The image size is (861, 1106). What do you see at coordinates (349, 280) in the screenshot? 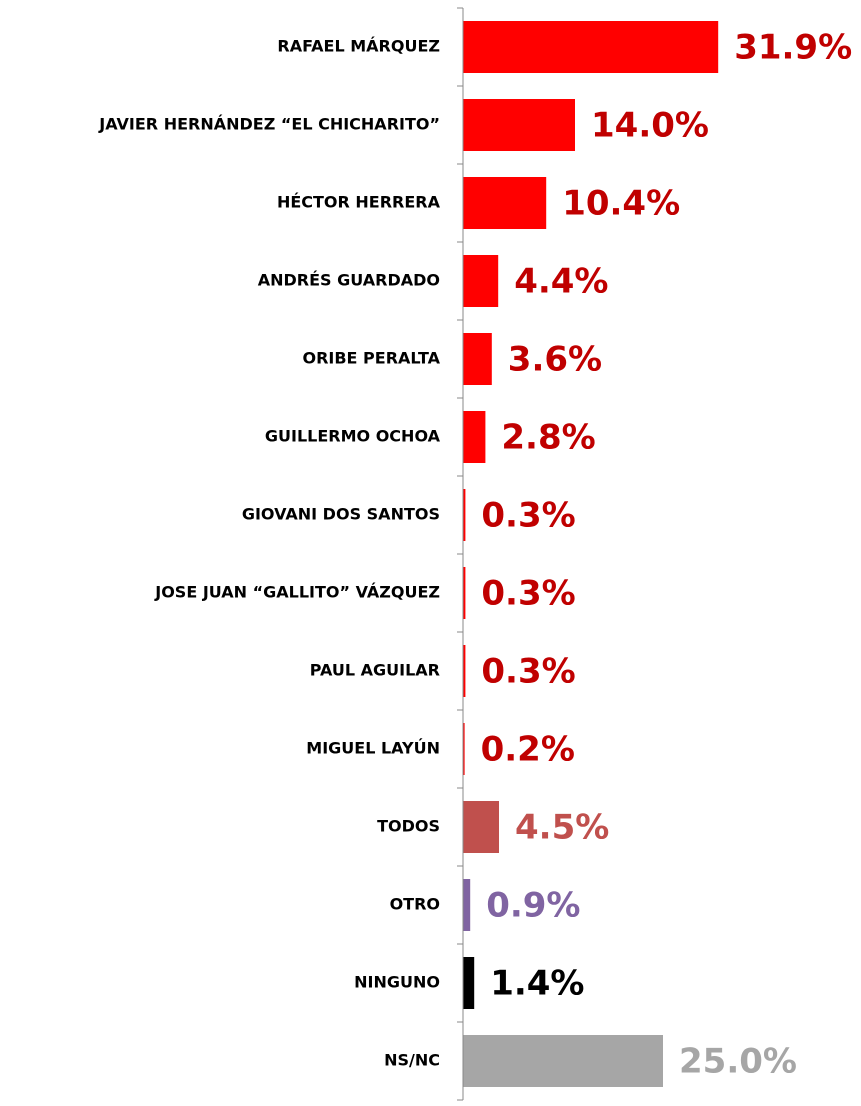
I see `category-label: ANDRÉS GUARDADO` at bounding box center [349, 280].